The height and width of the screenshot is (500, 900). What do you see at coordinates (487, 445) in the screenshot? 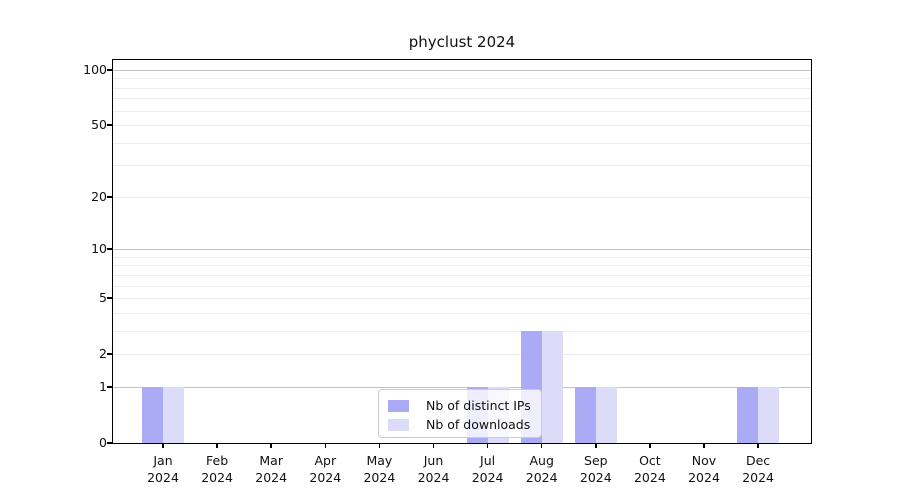
I see `x-tick-mark-jul` at bounding box center [487, 445].